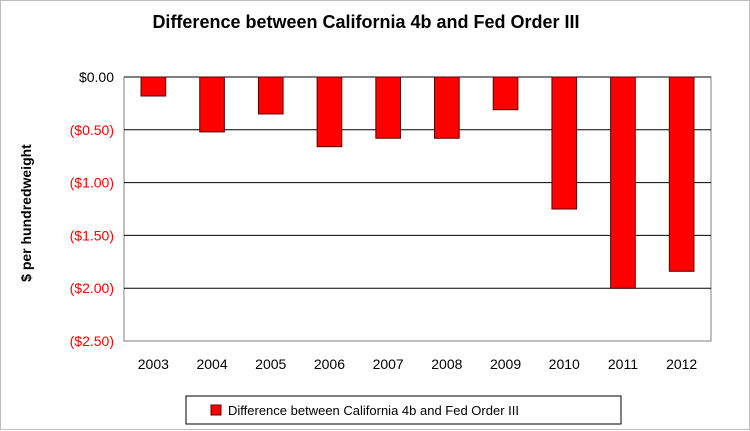 The height and width of the screenshot is (431, 750). Describe the element at coordinates (388, 107) in the screenshot. I see `bar-2007` at that location.